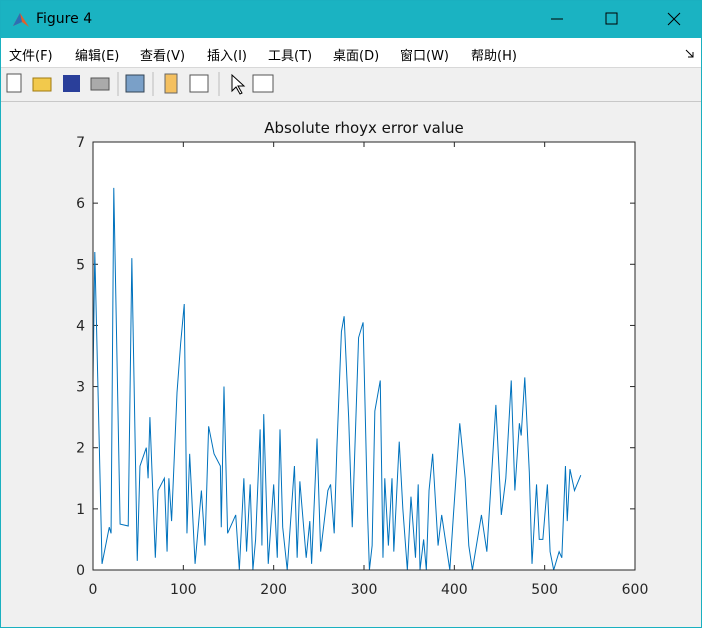 This screenshot has height=628, width=702. Describe the element at coordinates (80, 449) in the screenshot. I see `y-tick-label: 2` at that location.